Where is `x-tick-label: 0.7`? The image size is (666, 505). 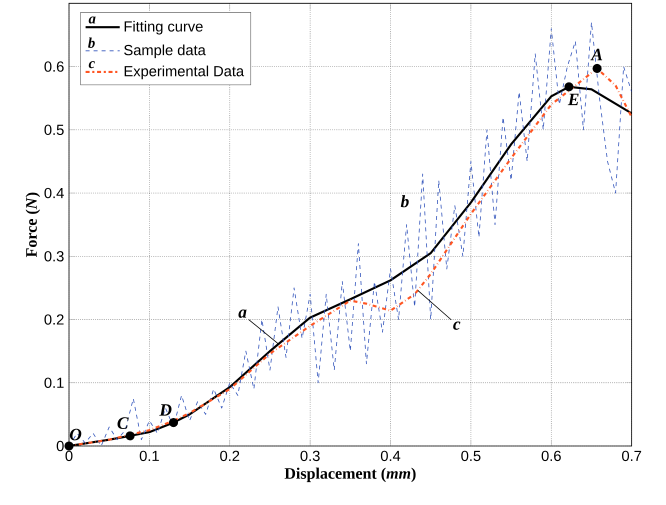 x-tick-label: 0.7 is located at coordinates (632, 456).